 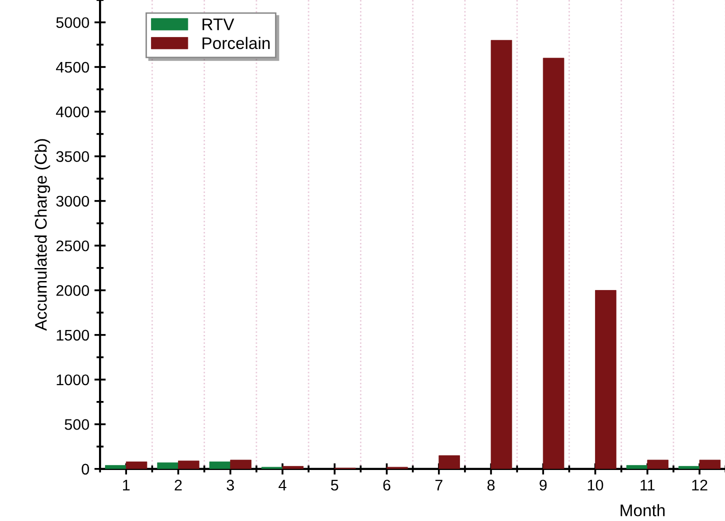 I want to click on legend-label: Porcelain, so click(x=236, y=43).